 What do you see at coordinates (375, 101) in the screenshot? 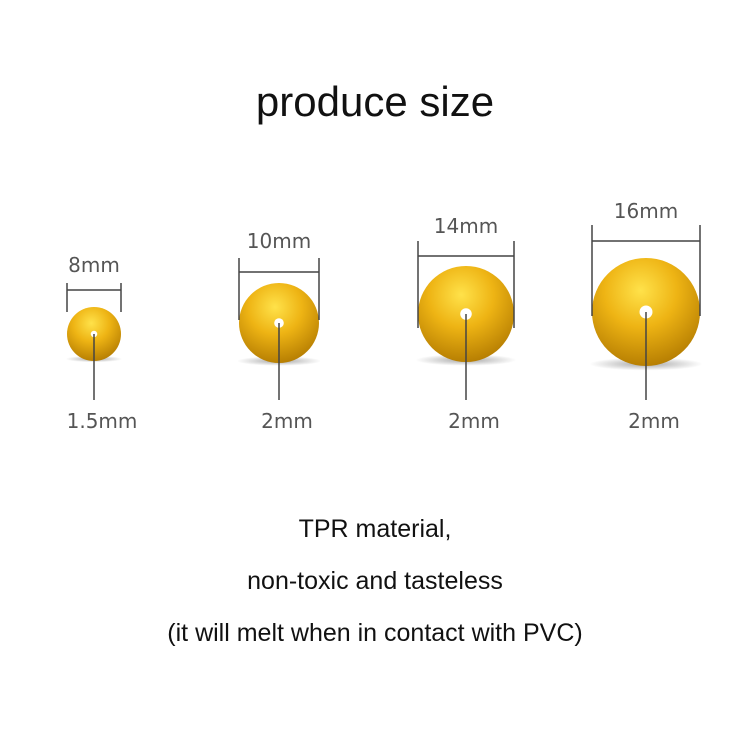
I see `page-title: produce size` at bounding box center [375, 101].